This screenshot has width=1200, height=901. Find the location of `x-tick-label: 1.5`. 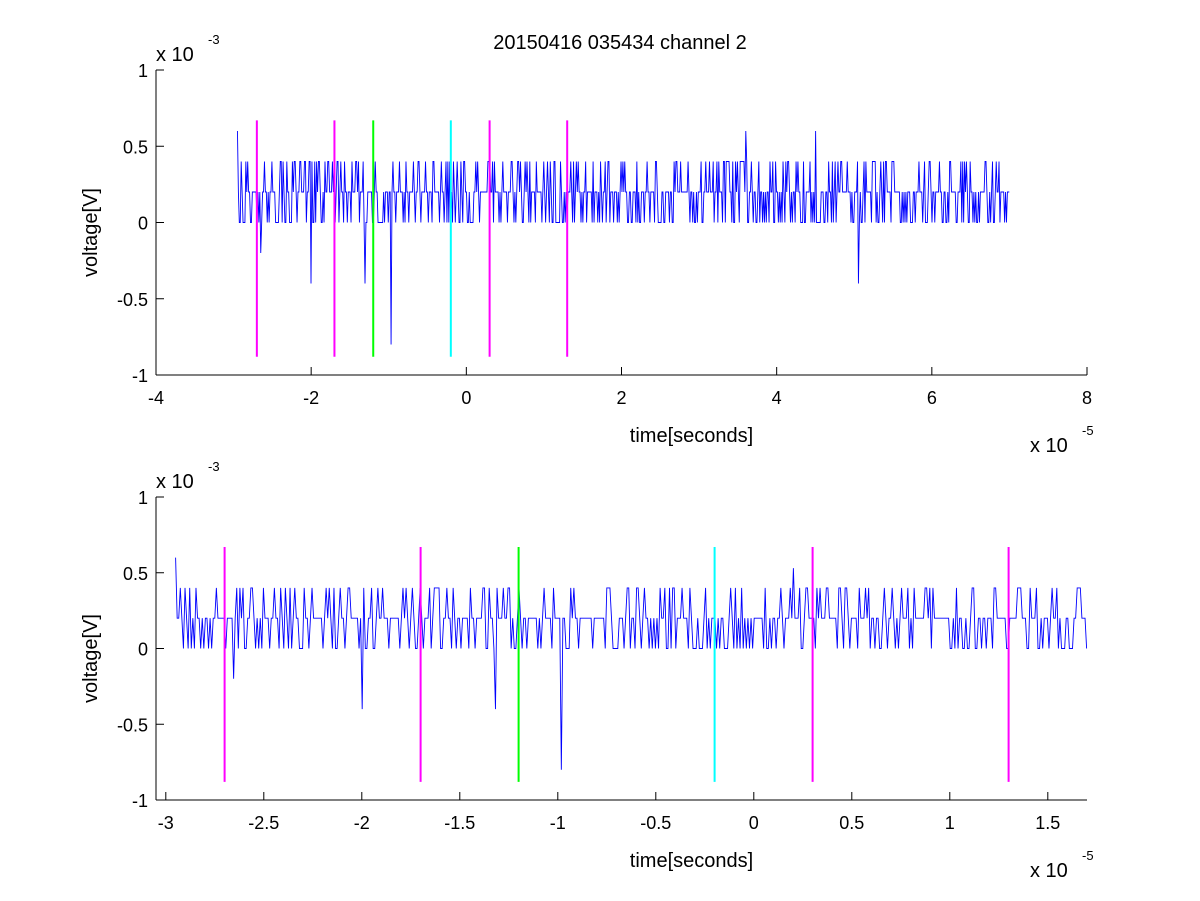

x-tick-label: 1.5 is located at coordinates (1047, 823).